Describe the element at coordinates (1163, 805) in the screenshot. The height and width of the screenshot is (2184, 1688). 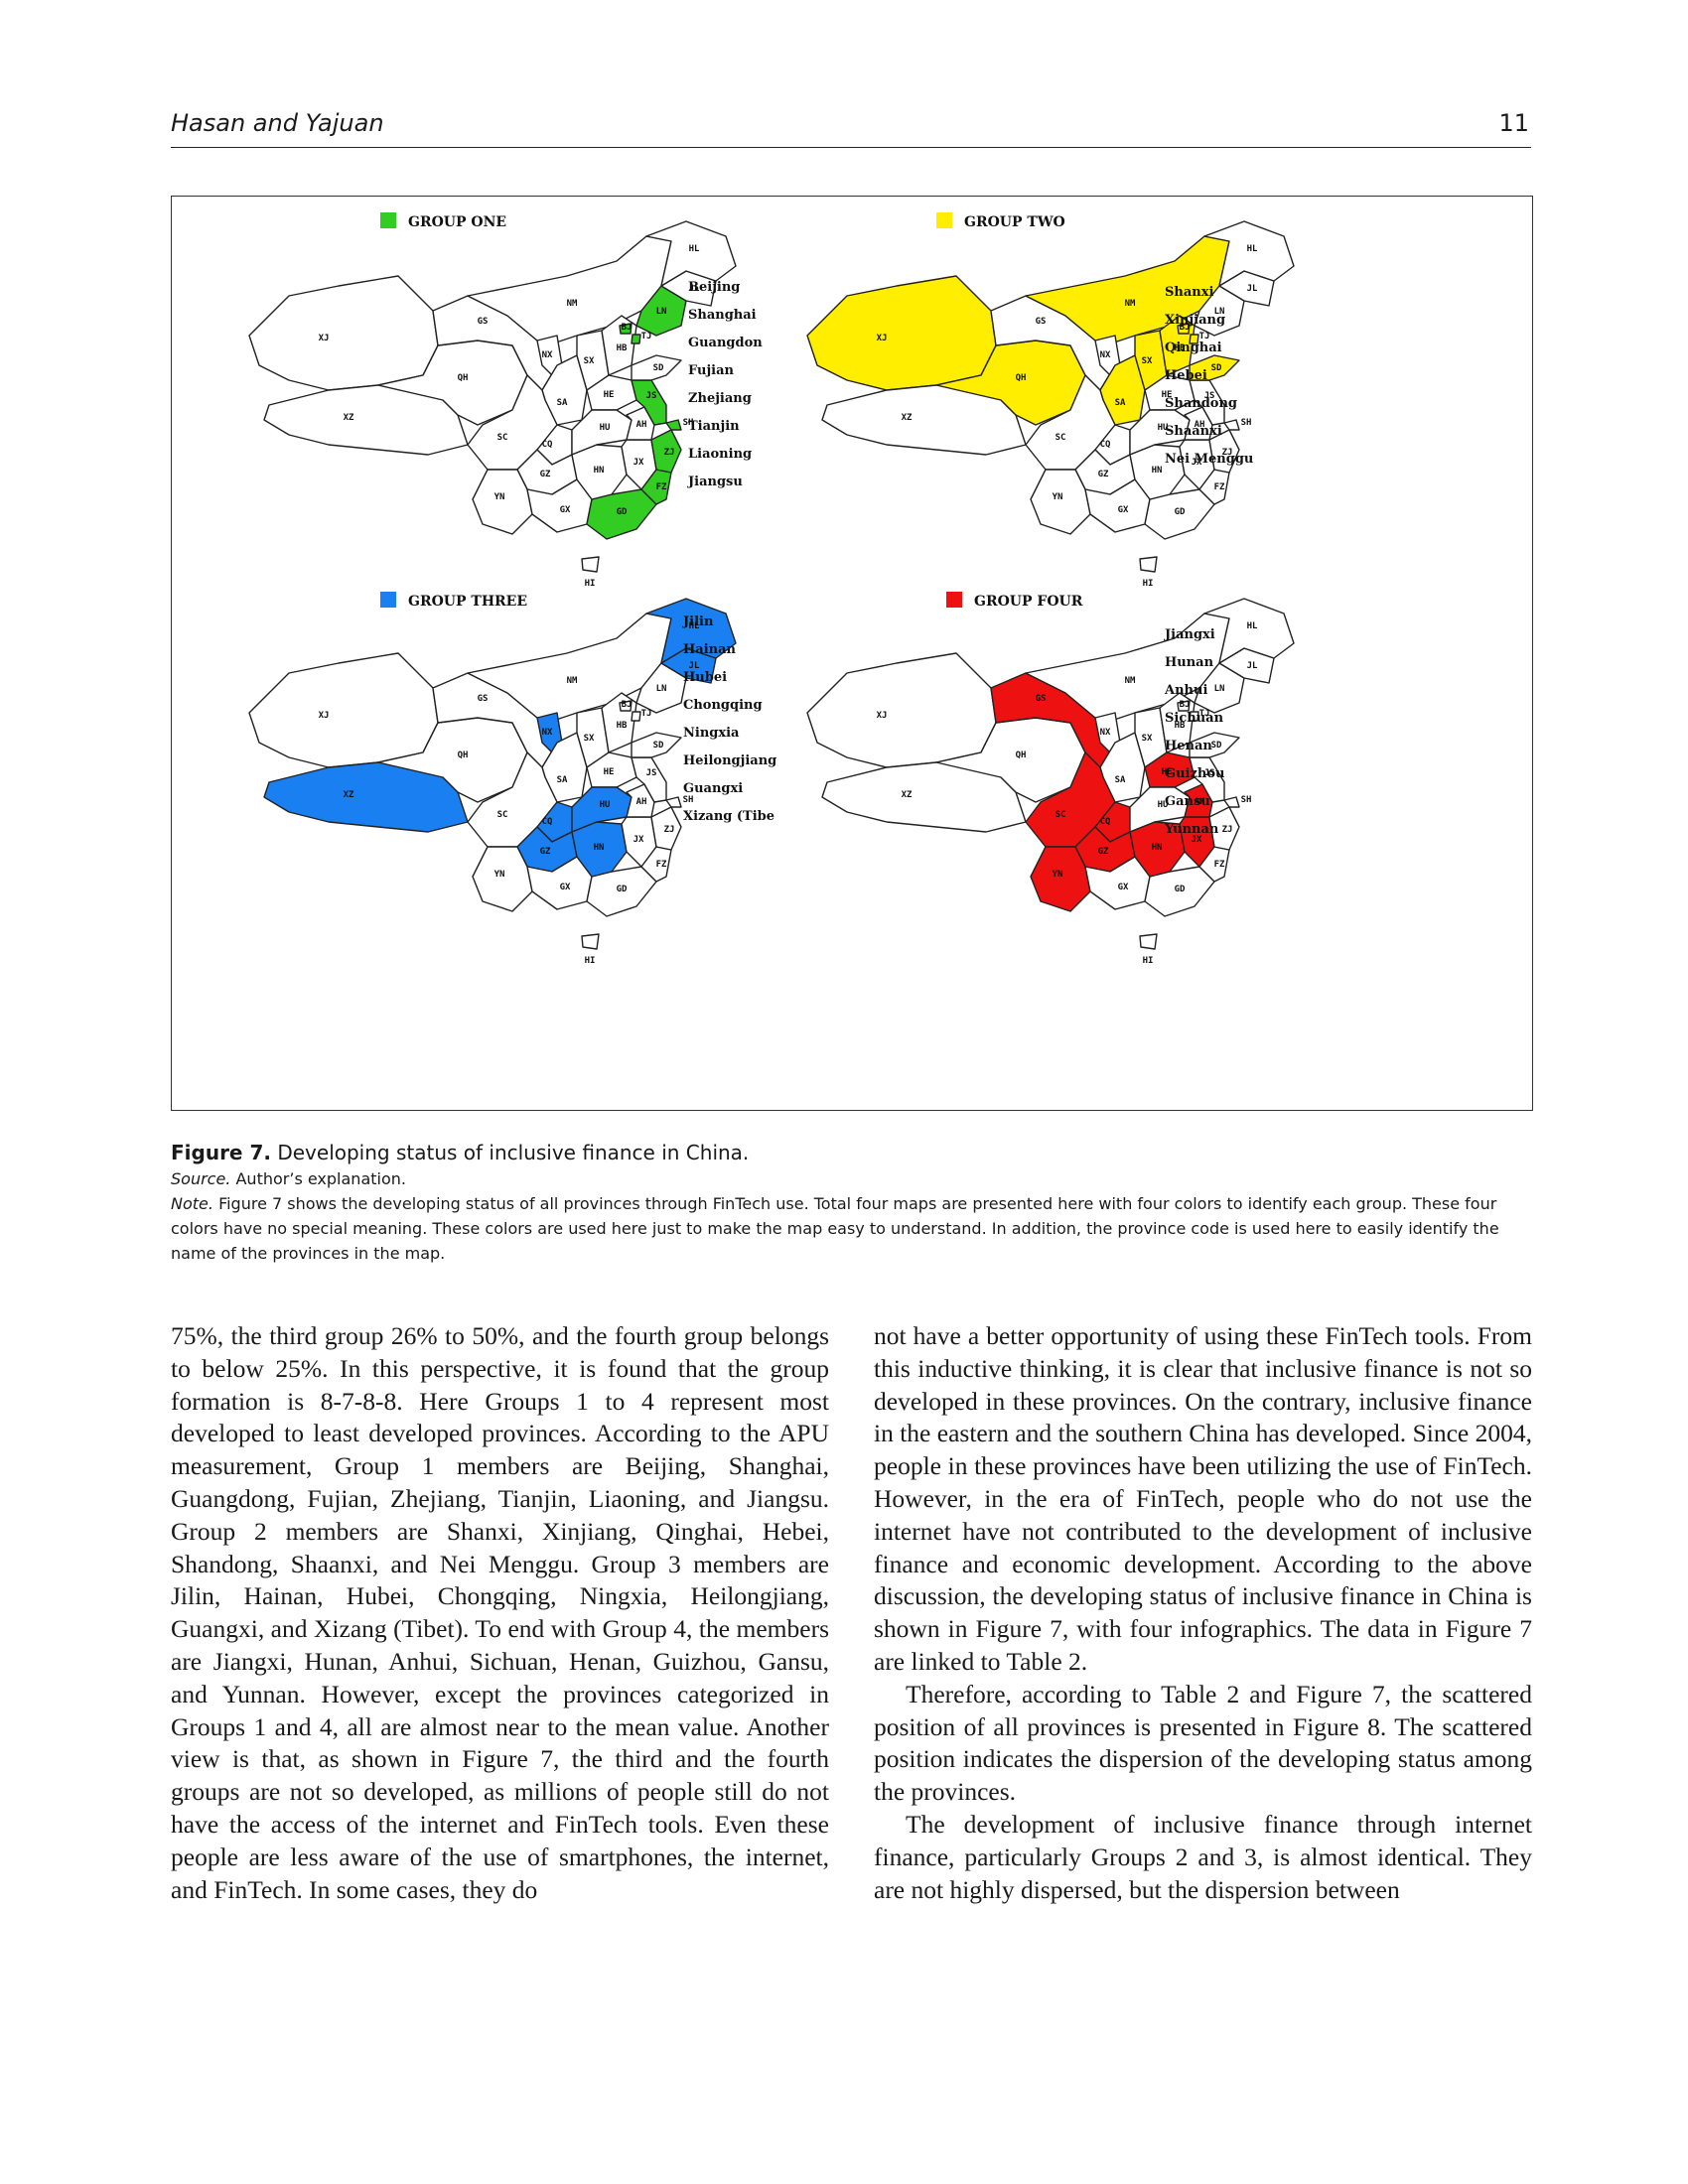
I see `province-code-hu: HU` at that location.